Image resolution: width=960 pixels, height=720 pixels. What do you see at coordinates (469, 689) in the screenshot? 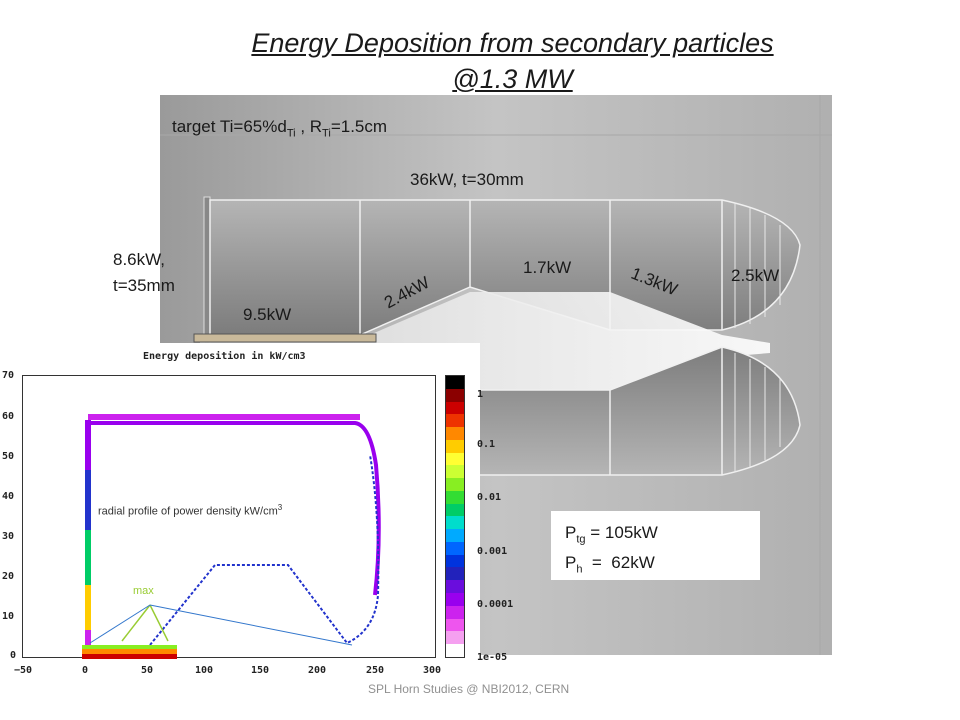
I see `slide-footer: SPL Horn Studies @ NBI2012, CERN` at bounding box center [469, 689].